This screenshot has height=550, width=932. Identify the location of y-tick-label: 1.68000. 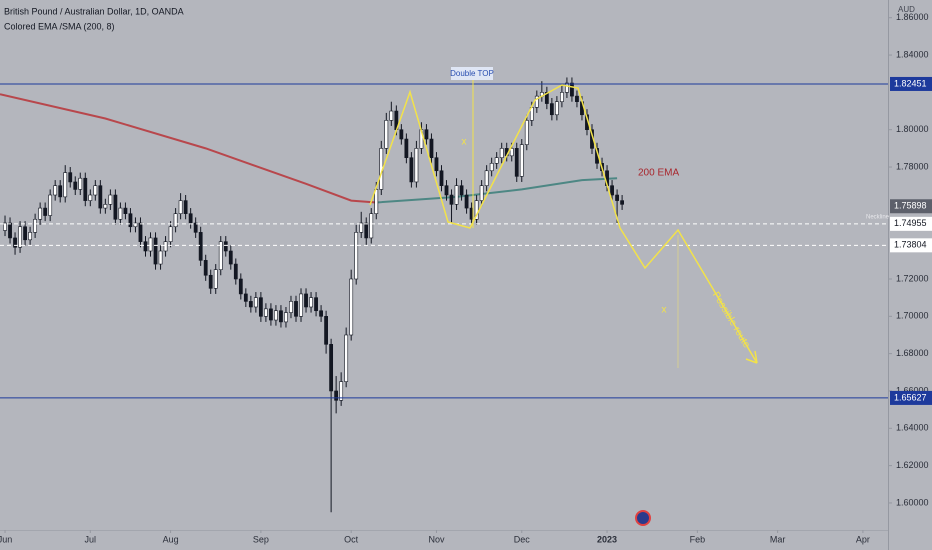
(912, 353).